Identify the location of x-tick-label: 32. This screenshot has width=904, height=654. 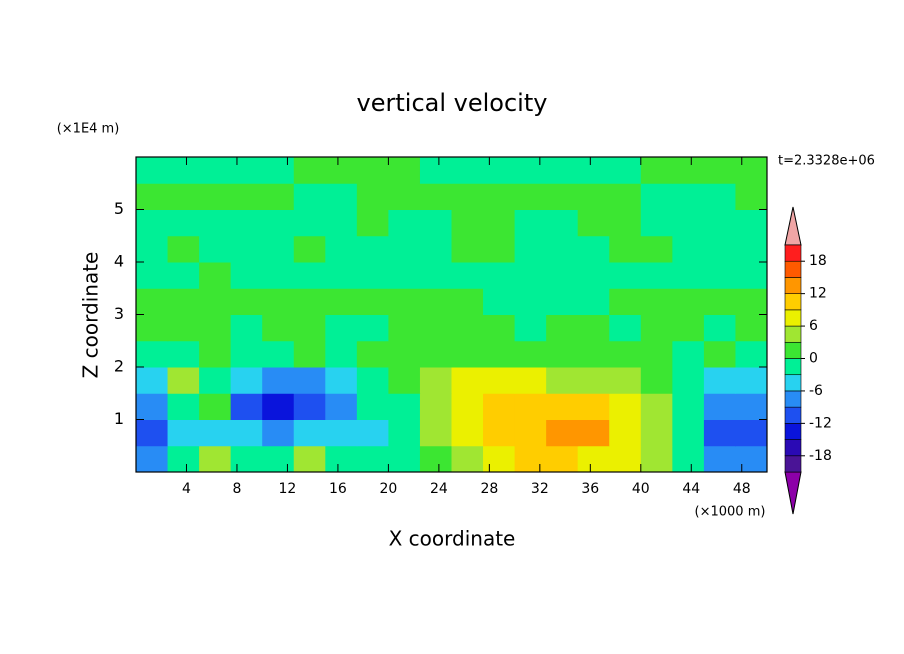
(540, 489).